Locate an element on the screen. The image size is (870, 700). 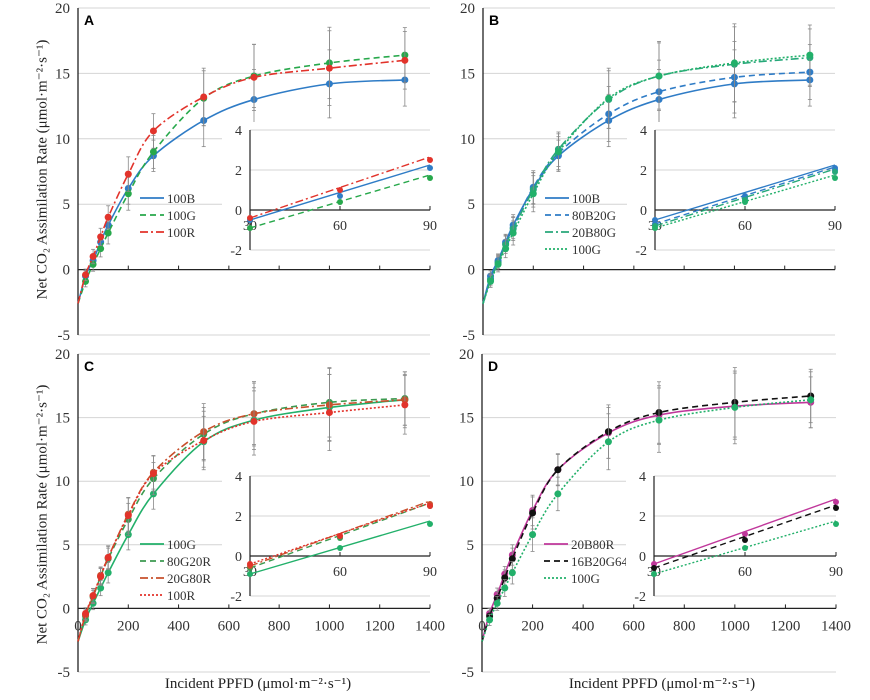
legend-label: 100G is located at coordinates (586, 249).